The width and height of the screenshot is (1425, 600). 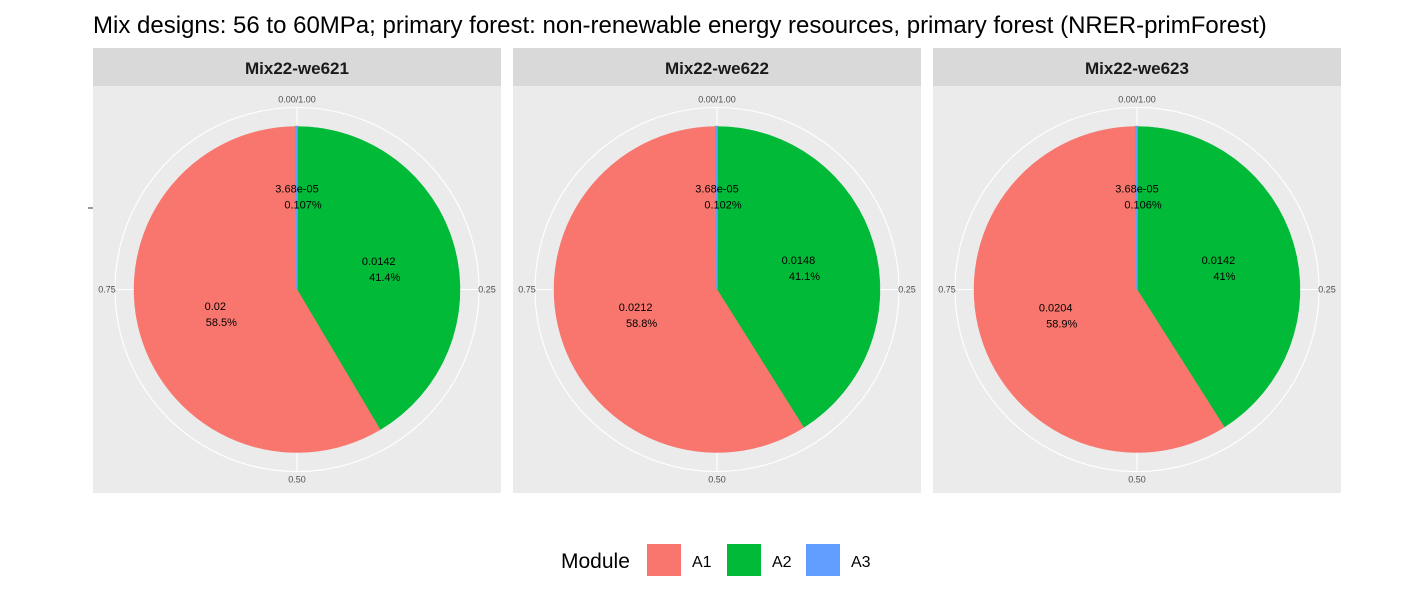 I want to click on slice-value-label: 0.02, so click(x=215, y=307).